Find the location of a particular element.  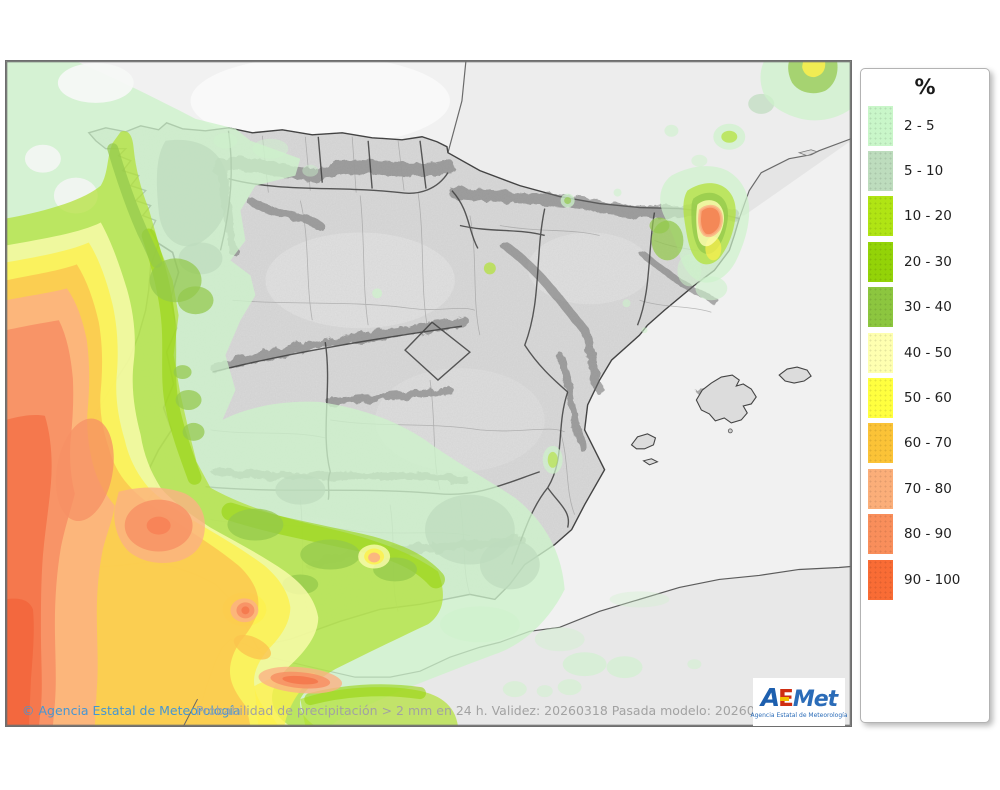

legend-row: 50 - 60 is located at coordinates (925, 397).